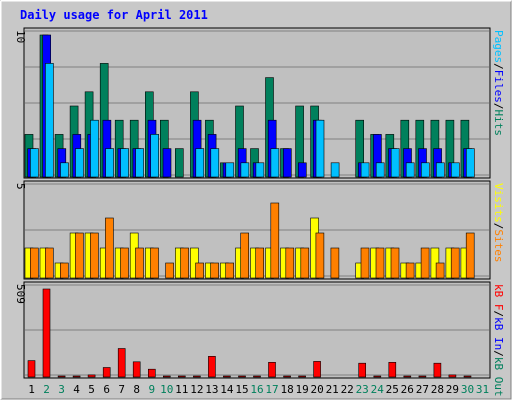 The width and height of the screenshot is (512, 400). I want to click on x-tick-label-17: 17, so click(271, 389).